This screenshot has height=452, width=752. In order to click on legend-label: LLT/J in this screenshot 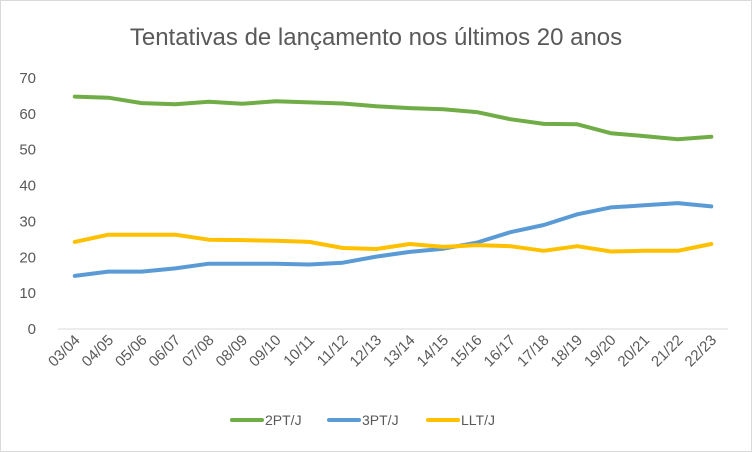, I will do `click(478, 420)`.